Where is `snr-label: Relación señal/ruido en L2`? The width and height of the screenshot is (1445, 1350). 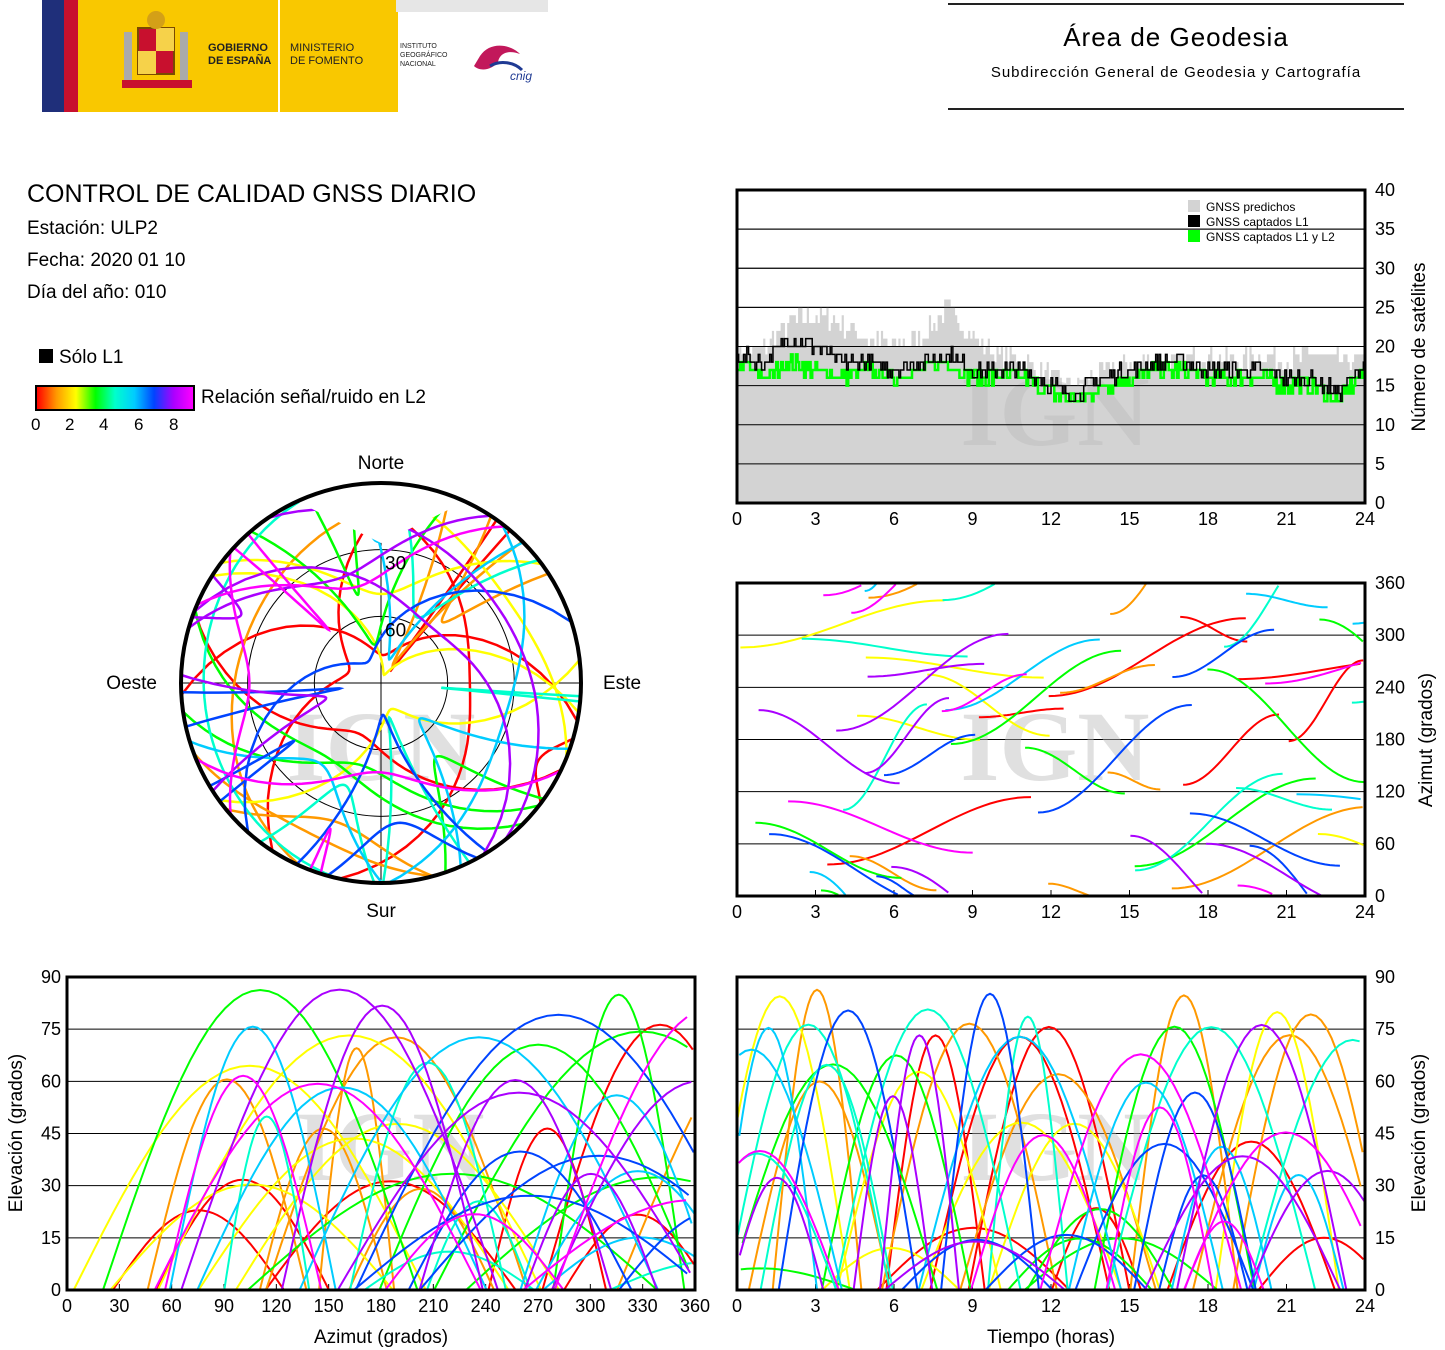
snr-label: Relación señal/ruido en L2 is located at coordinates (313, 397).